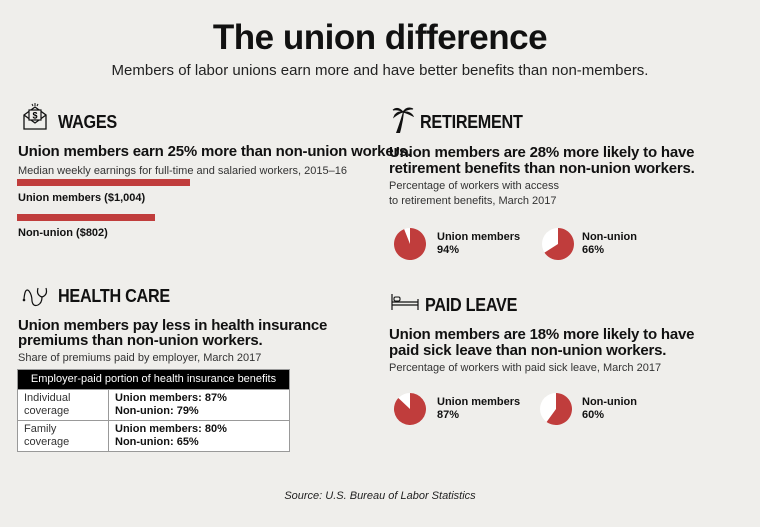 The width and height of the screenshot is (760, 527). I want to click on wages-label-nonunion: Non-union ($802), so click(63, 233).